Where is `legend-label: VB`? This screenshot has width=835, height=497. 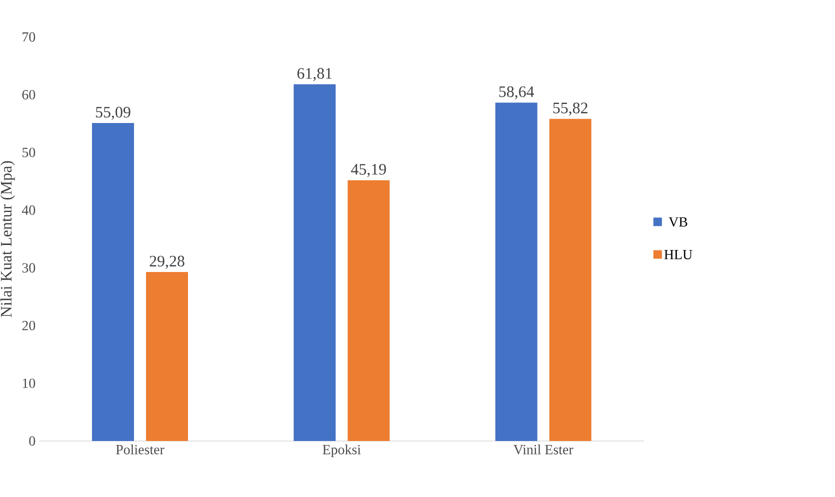
legend-label: VB is located at coordinates (678, 222).